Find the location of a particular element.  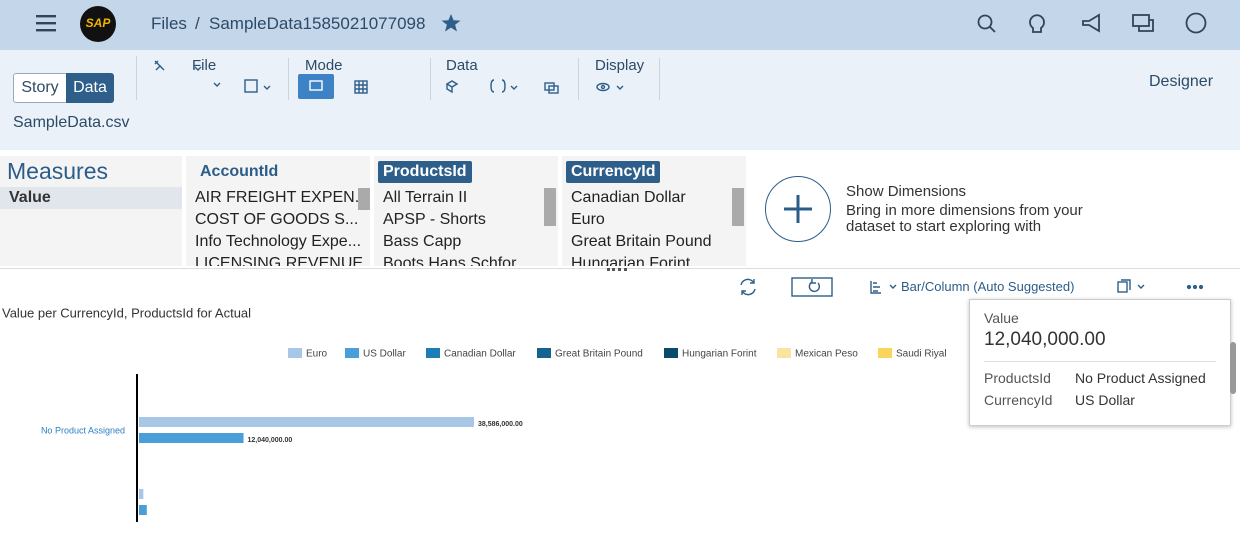

tooltip-value: 12,040,000.00 is located at coordinates (1045, 339).